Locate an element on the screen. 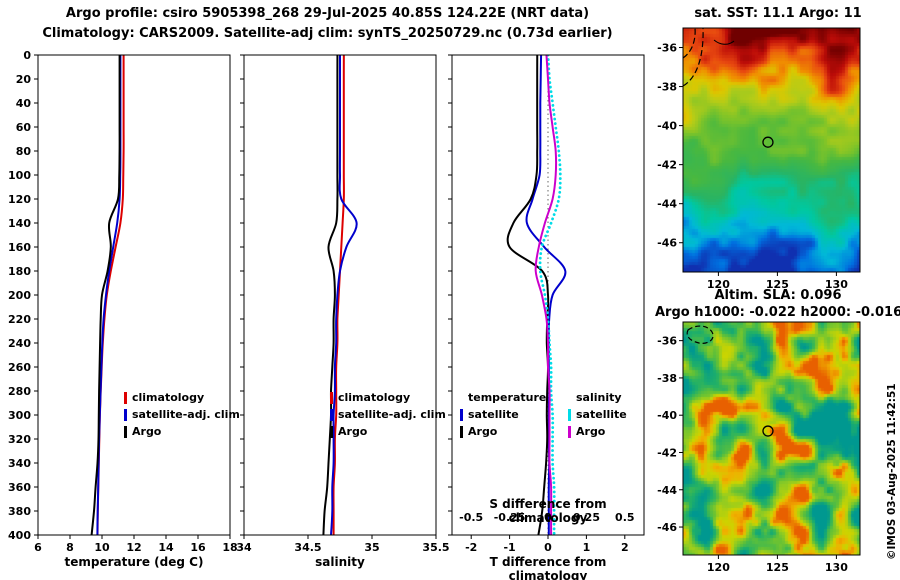  temperature-legend: climatology satellite-adj. clim Argo is located at coordinates (182, 414).